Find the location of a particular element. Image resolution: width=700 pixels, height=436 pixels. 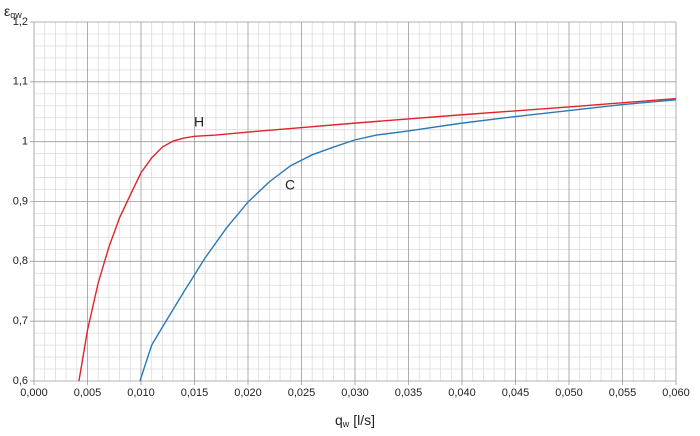

y-tick-label: 1 is located at coordinates (25, 142).